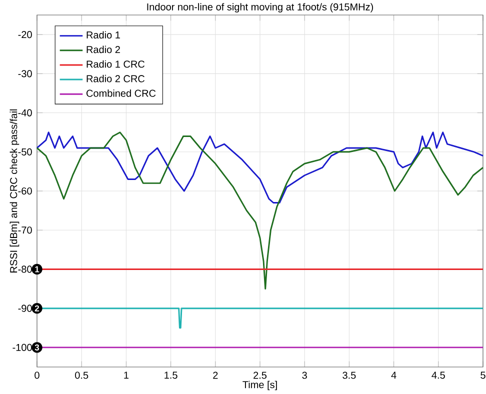 The image size is (486, 394). Describe the element at coordinates (121, 93) in the screenshot. I see `legend-label: Combined CRC` at that location.